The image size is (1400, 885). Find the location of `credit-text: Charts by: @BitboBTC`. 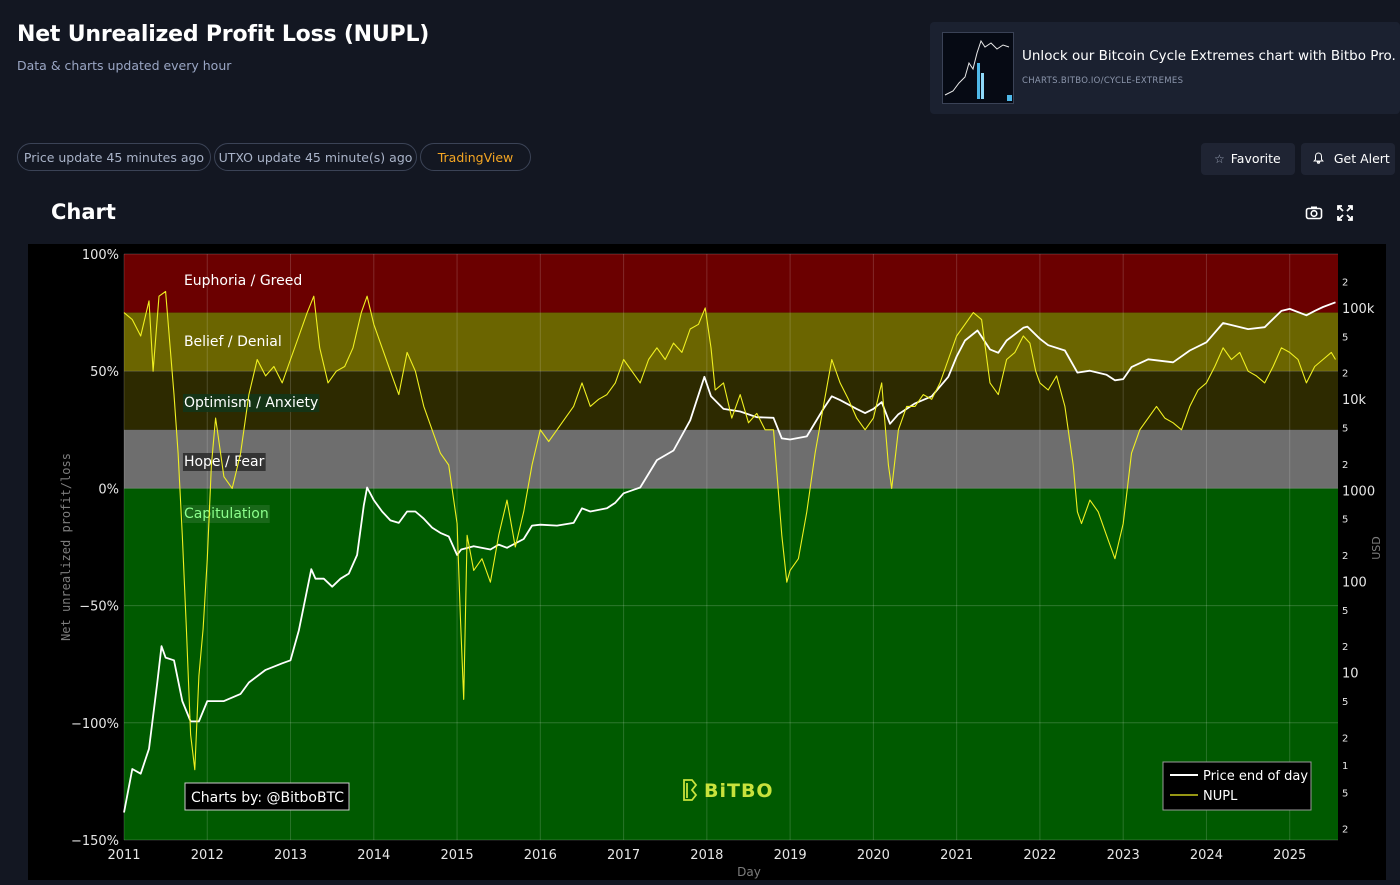

credit-text: Charts by: @BitboBTC is located at coordinates (267, 798).